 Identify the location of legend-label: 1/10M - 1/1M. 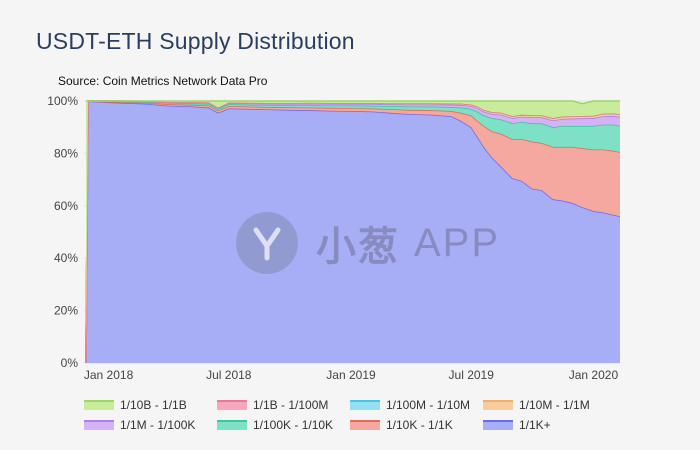
(554, 405).